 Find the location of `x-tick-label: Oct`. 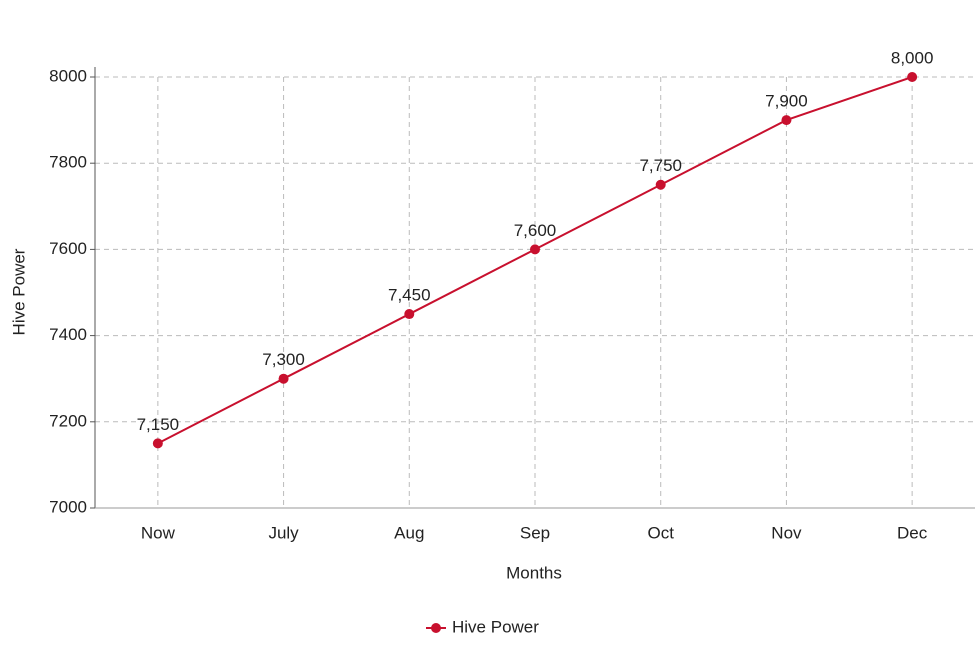

x-tick-label: Oct is located at coordinates (660, 532).